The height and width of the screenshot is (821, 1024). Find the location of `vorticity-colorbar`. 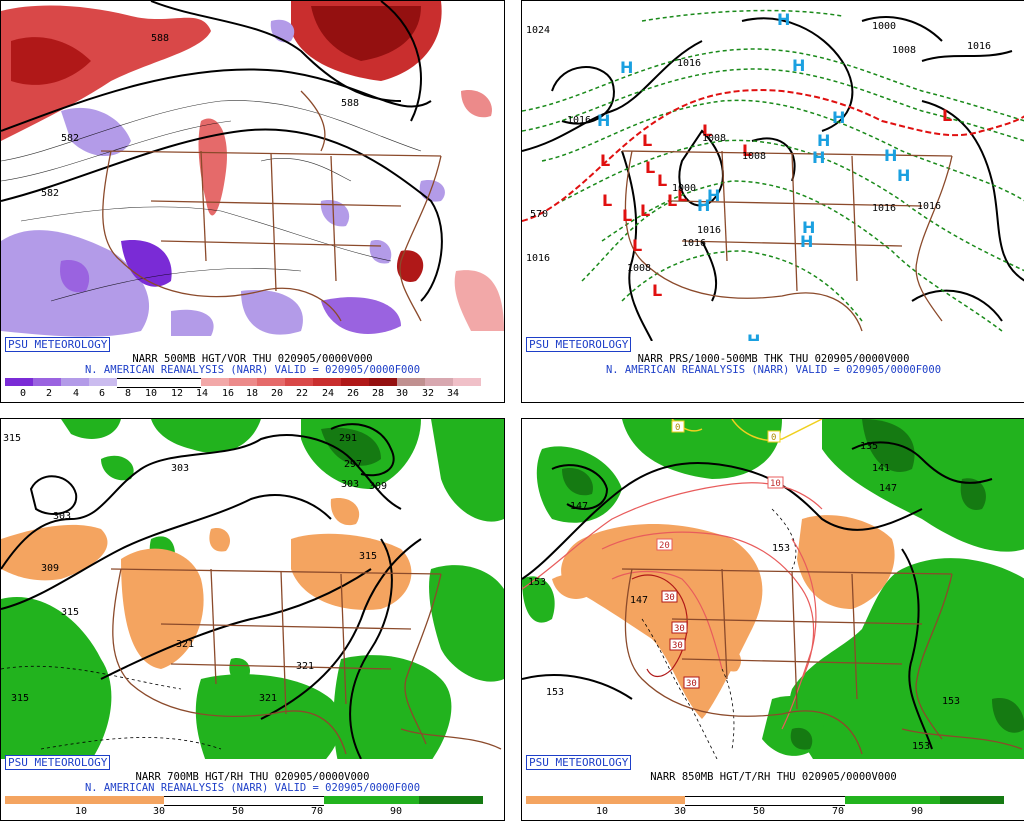

vorticity-colorbar is located at coordinates (243, 383).